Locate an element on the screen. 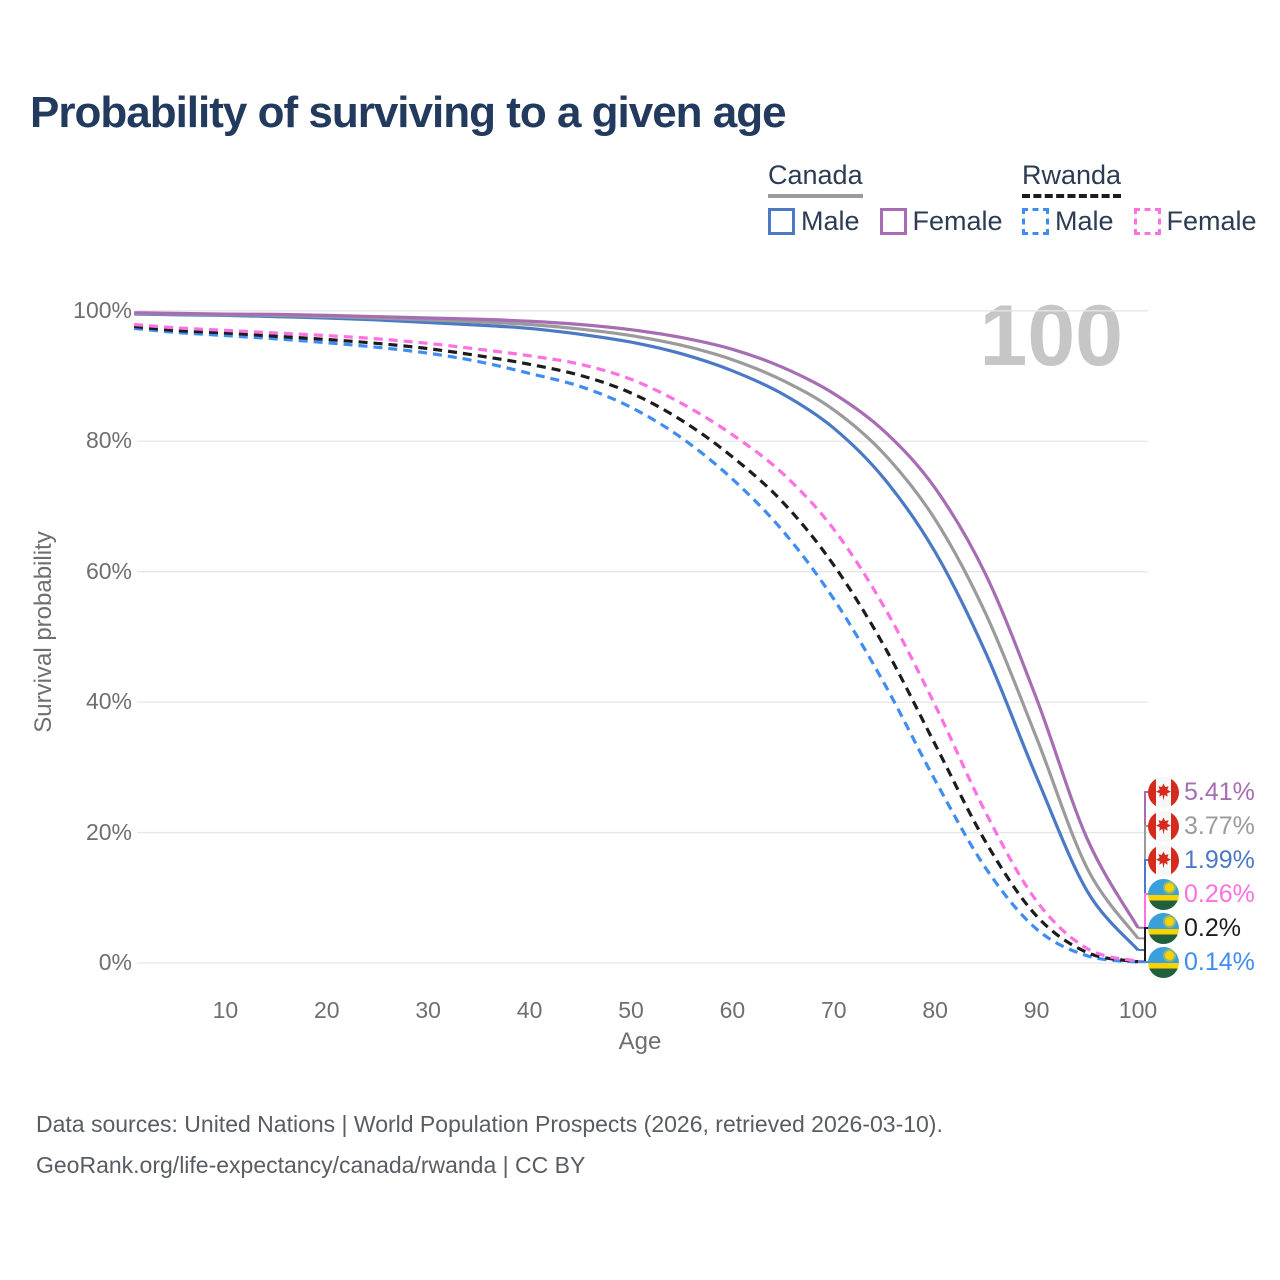  series-end-value: 0.26% is located at coordinates (1219, 893).